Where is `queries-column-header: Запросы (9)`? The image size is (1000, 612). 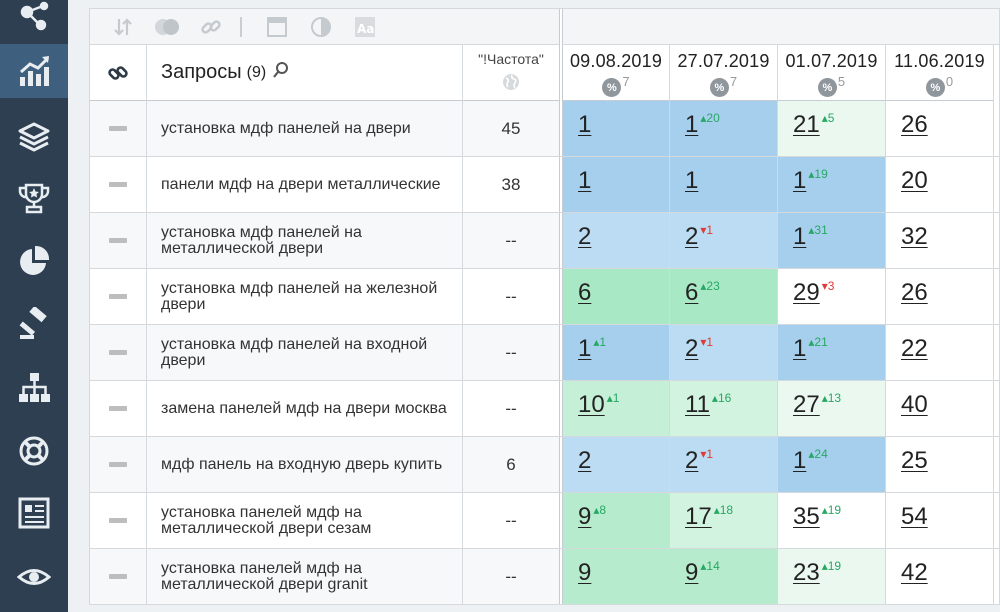 queries-column-header: Запросы (9) is located at coordinates (305, 73).